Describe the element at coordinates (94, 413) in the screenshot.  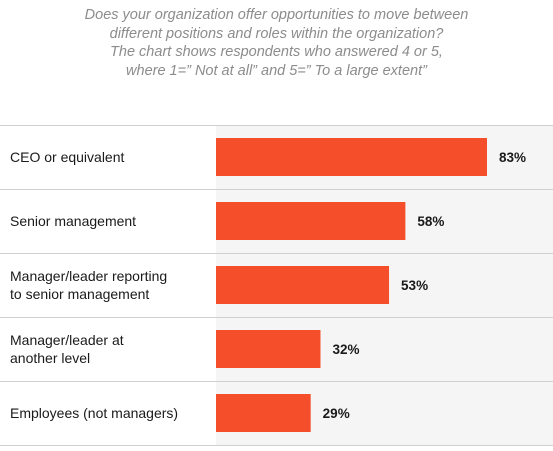
I see `category-label: Employees (not managers)` at that location.